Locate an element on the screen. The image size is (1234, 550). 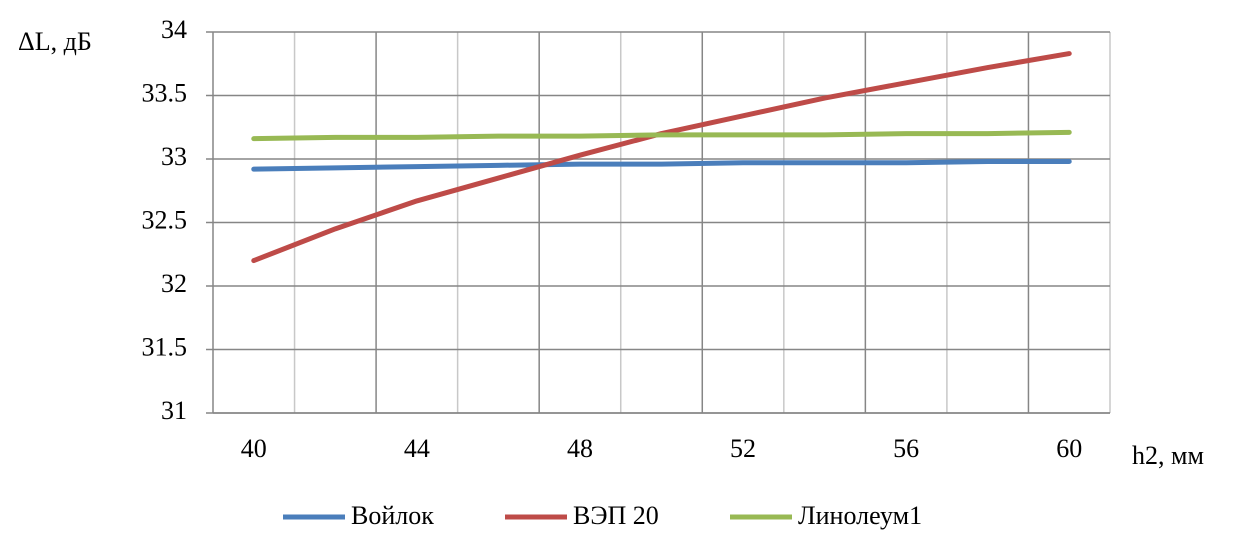
legend-label: Войлок is located at coordinates (392, 515).